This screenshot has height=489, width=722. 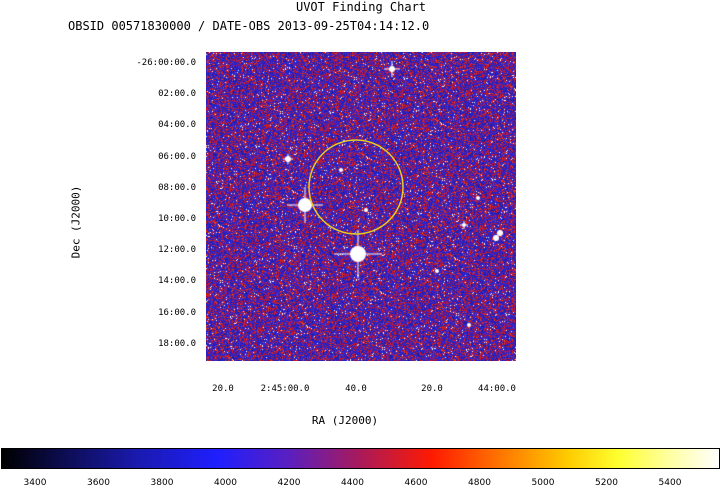 I want to click on colorbar-tick-label: 3800, so click(x=162, y=483).